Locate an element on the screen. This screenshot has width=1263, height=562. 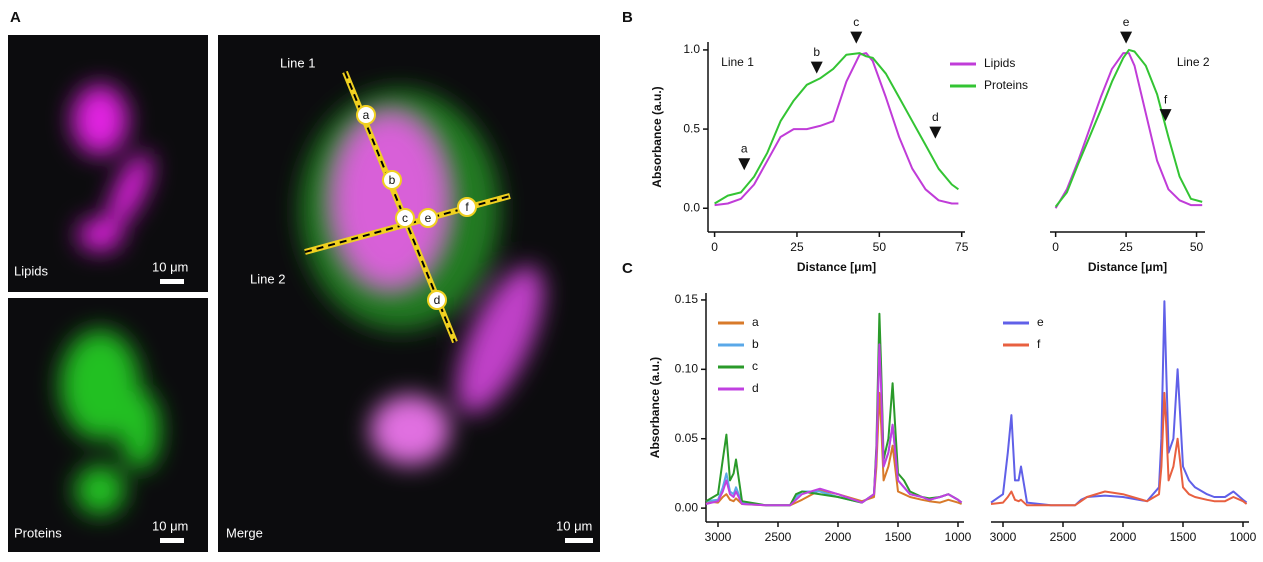
y-tick-label: 1.0 is located at coordinates (691, 49).